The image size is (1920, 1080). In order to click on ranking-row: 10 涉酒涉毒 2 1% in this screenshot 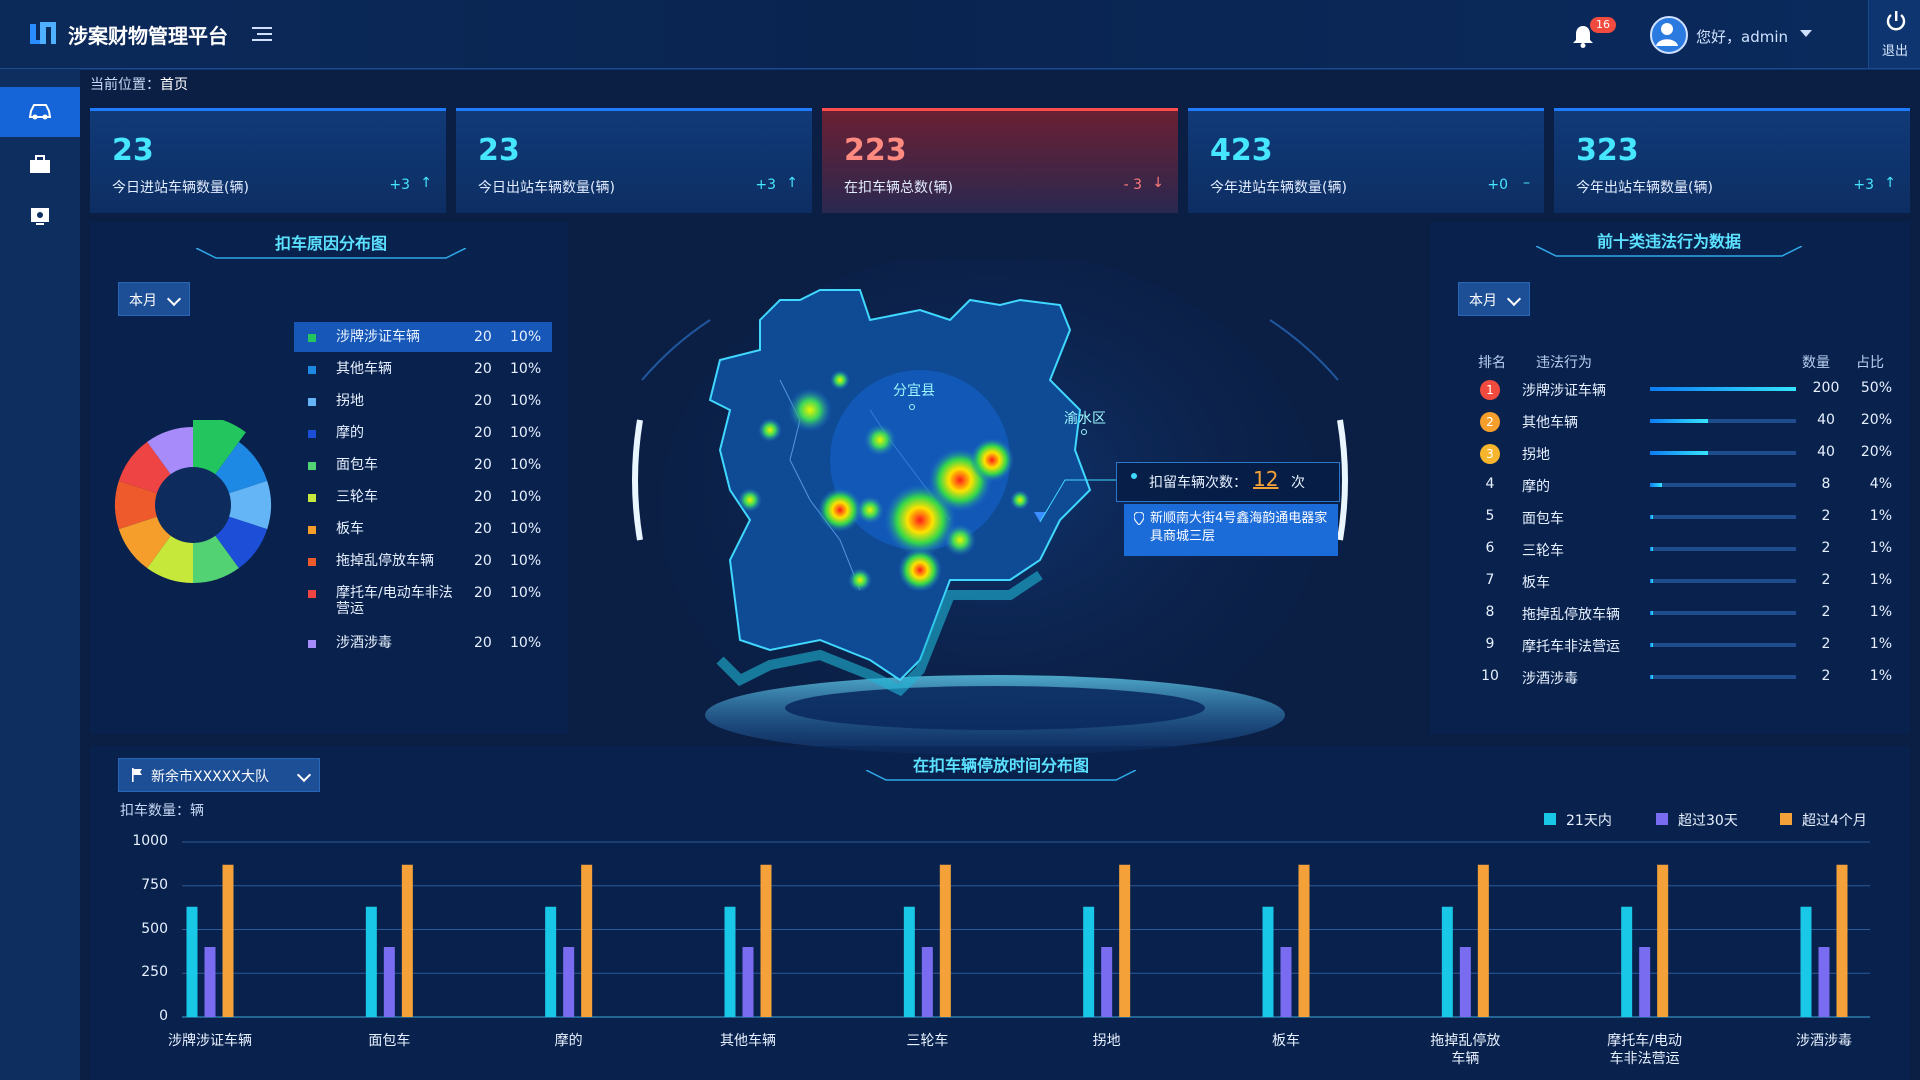, I will do `click(1681, 678)`.